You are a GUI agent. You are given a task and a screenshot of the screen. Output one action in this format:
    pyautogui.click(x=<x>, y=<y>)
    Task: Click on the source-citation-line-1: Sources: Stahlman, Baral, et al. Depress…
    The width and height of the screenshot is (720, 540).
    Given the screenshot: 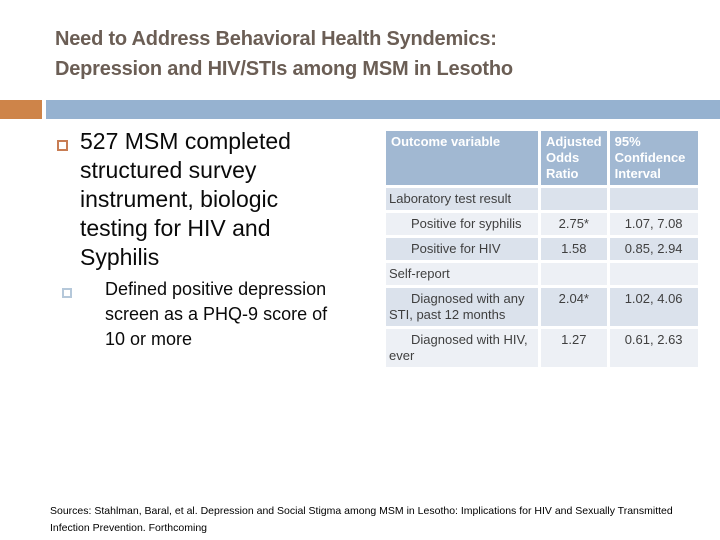 What is the action you would take?
    pyautogui.click(x=361, y=511)
    